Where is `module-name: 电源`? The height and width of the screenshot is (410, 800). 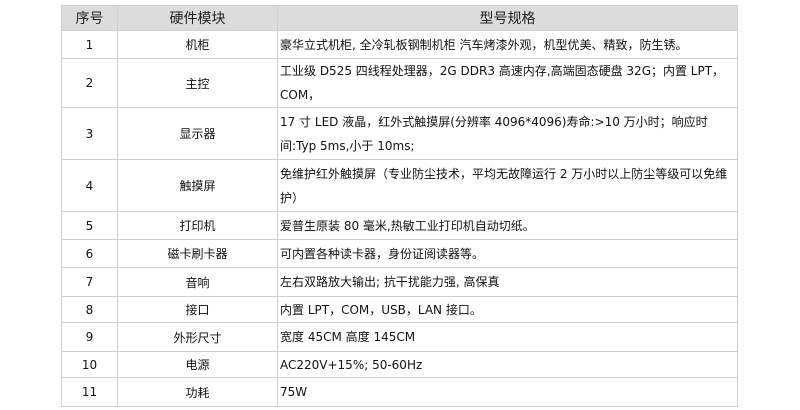
module-name: 电源 is located at coordinates (197, 364).